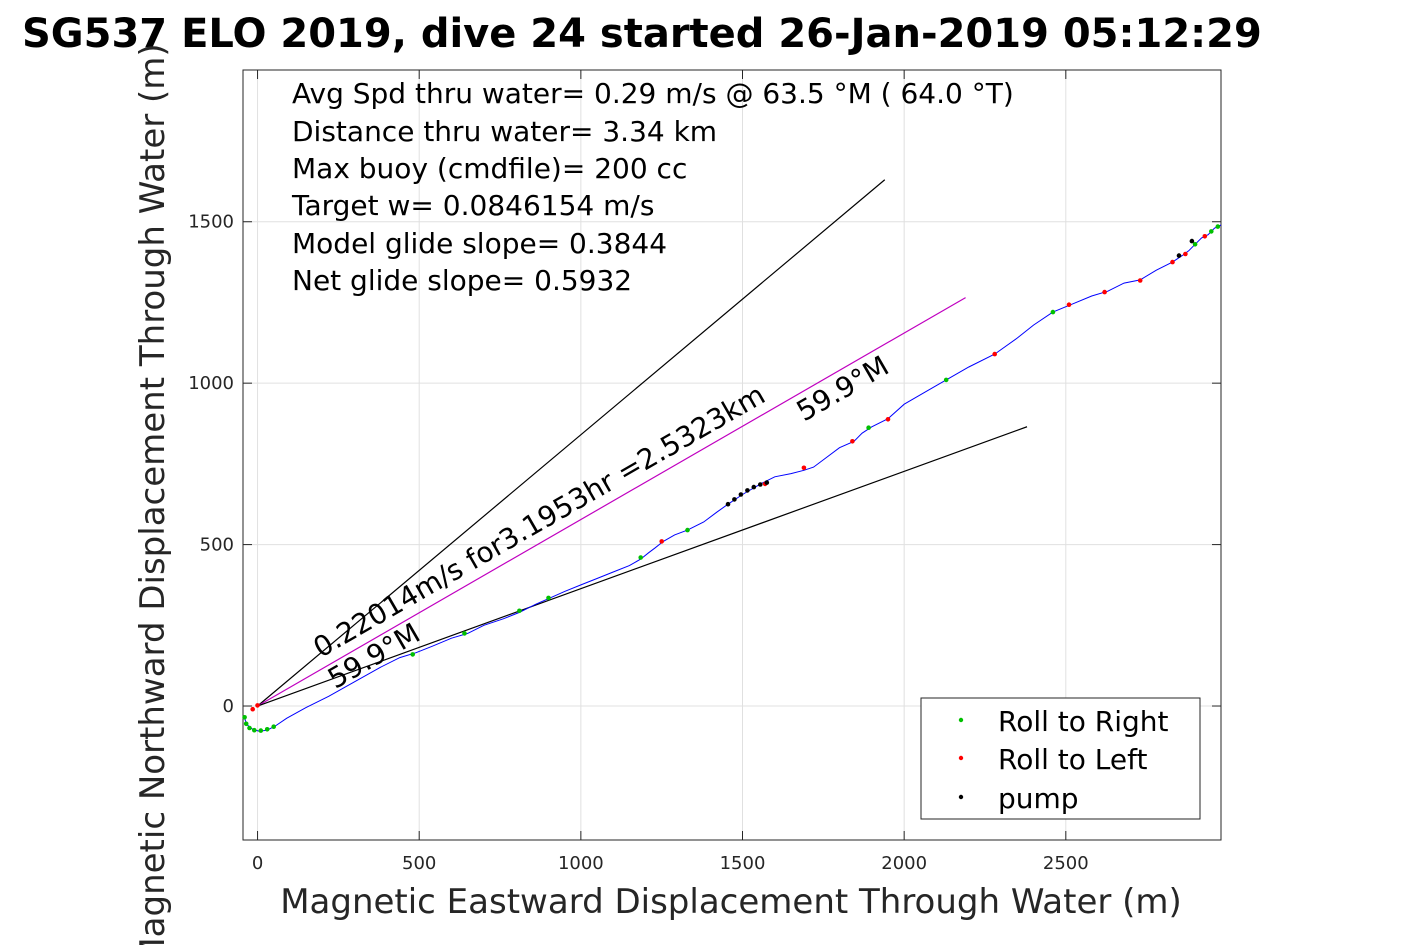 This screenshot has width=1417, height=945. Describe the element at coordinates (211, 383) in the screenshot. I see `y-tick-label: 1000` at that location.